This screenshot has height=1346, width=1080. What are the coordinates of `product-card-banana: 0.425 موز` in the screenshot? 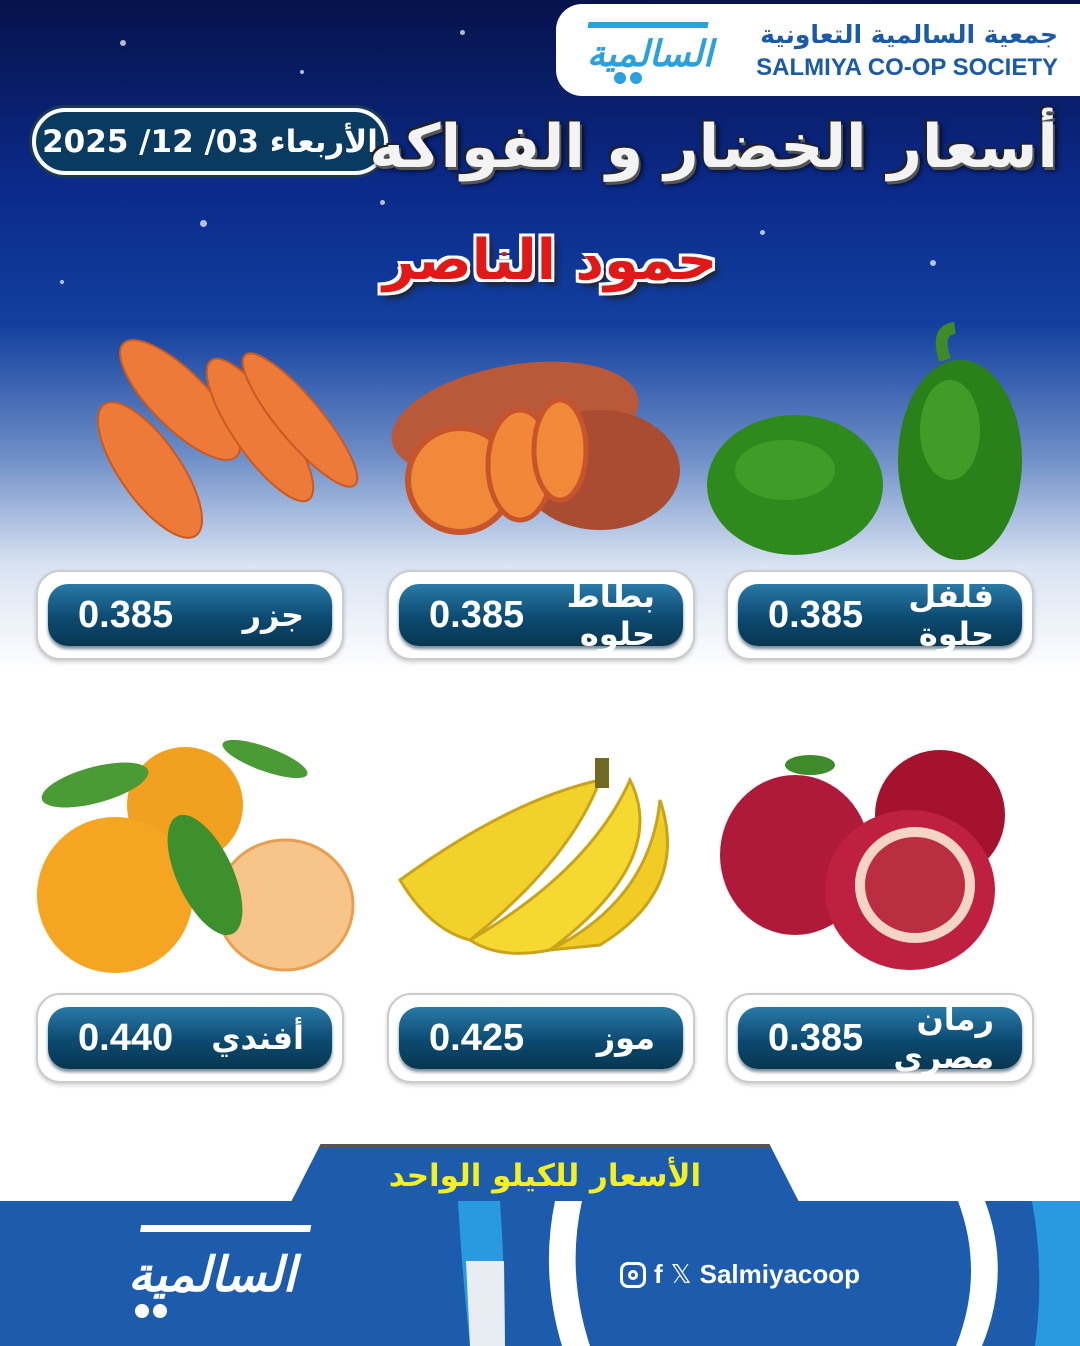 It's located at (541, 1038).